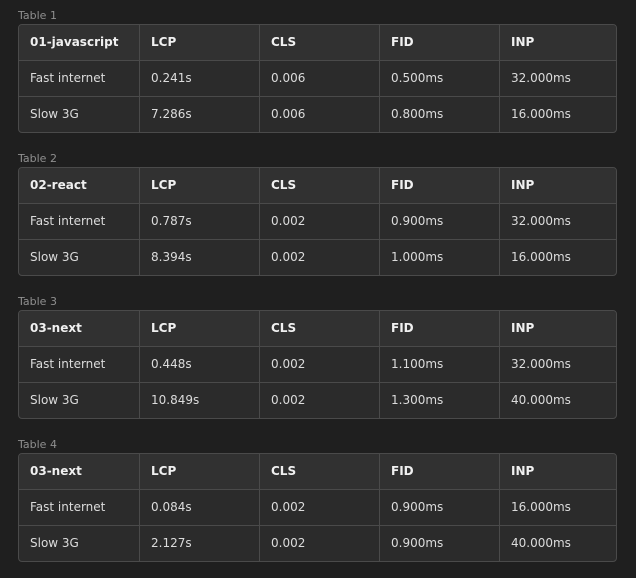 This screenshot has width=636, height=578. I want to click on table-cell: 0.448s, so click(199, 364).